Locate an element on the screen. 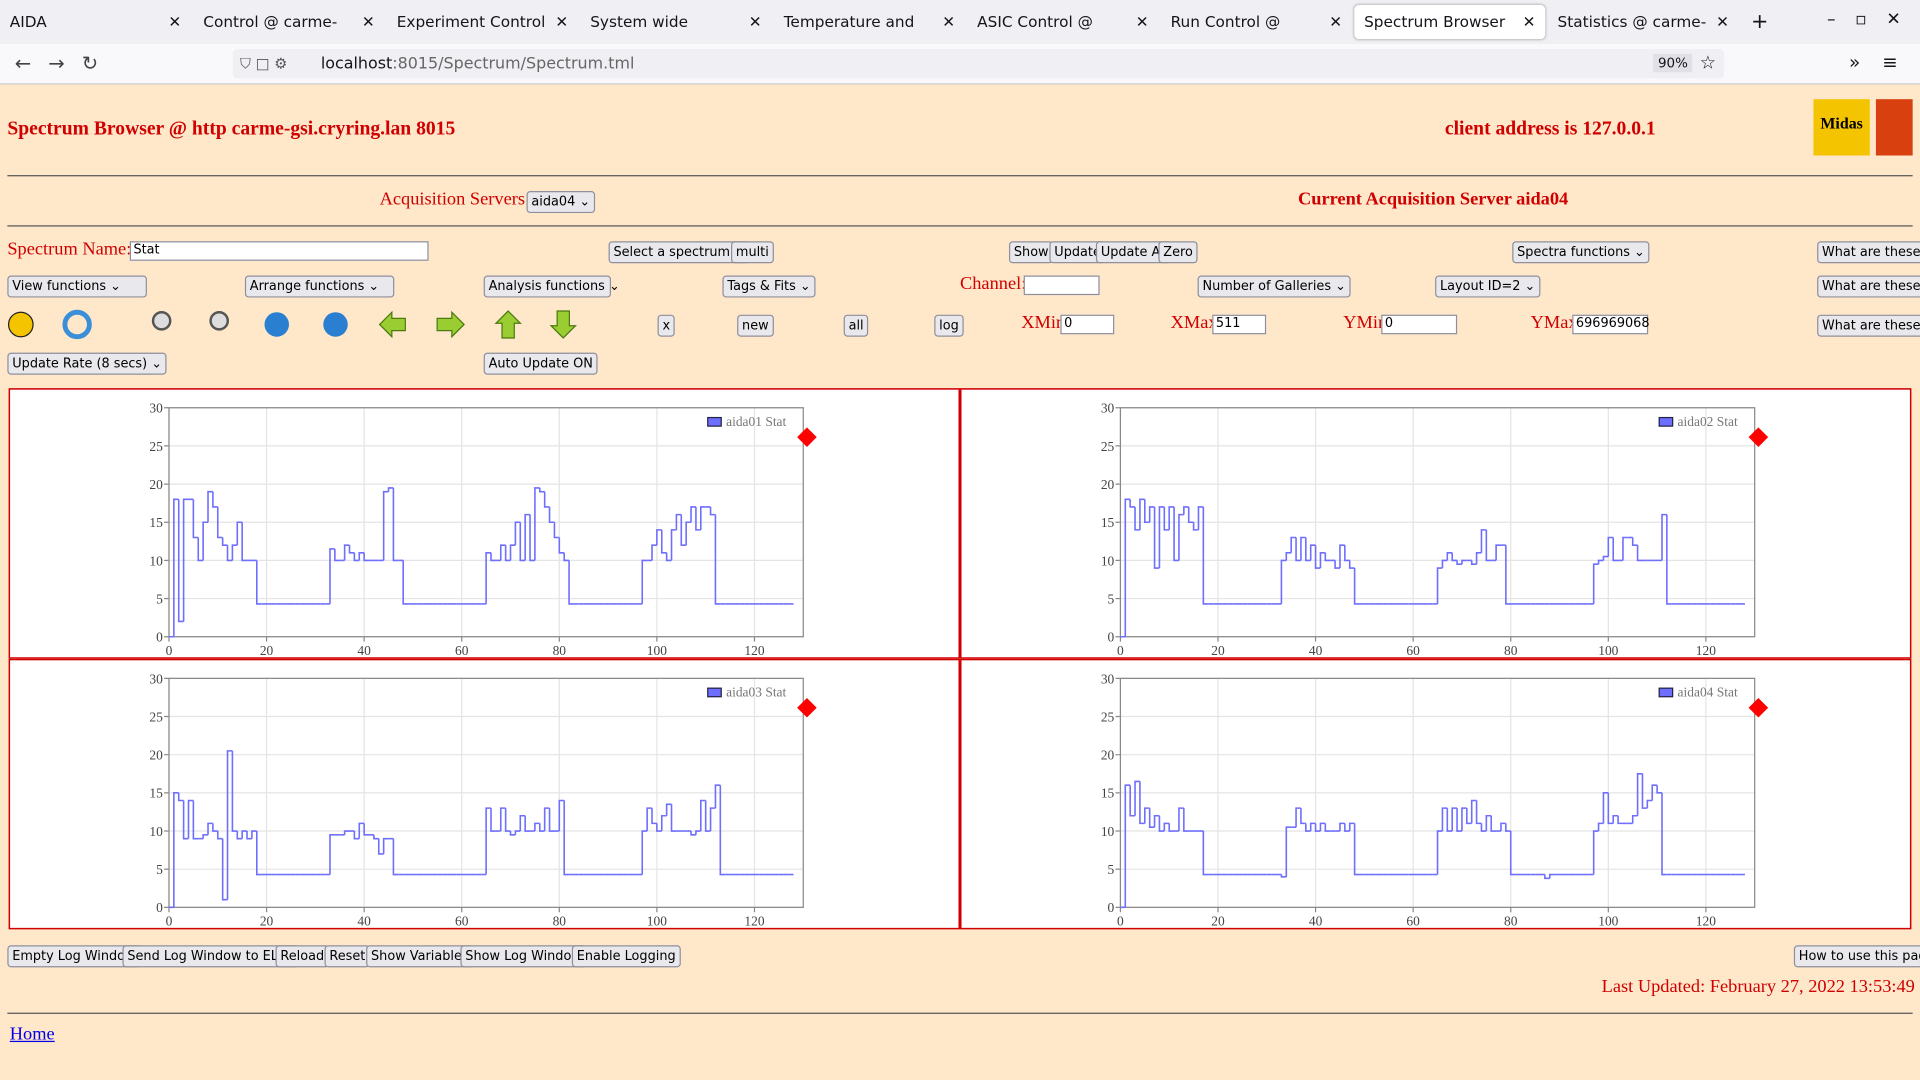 The height and width of the screenshot is (1080, 1920). logo-tcl is located at coordinates (1894, 127).